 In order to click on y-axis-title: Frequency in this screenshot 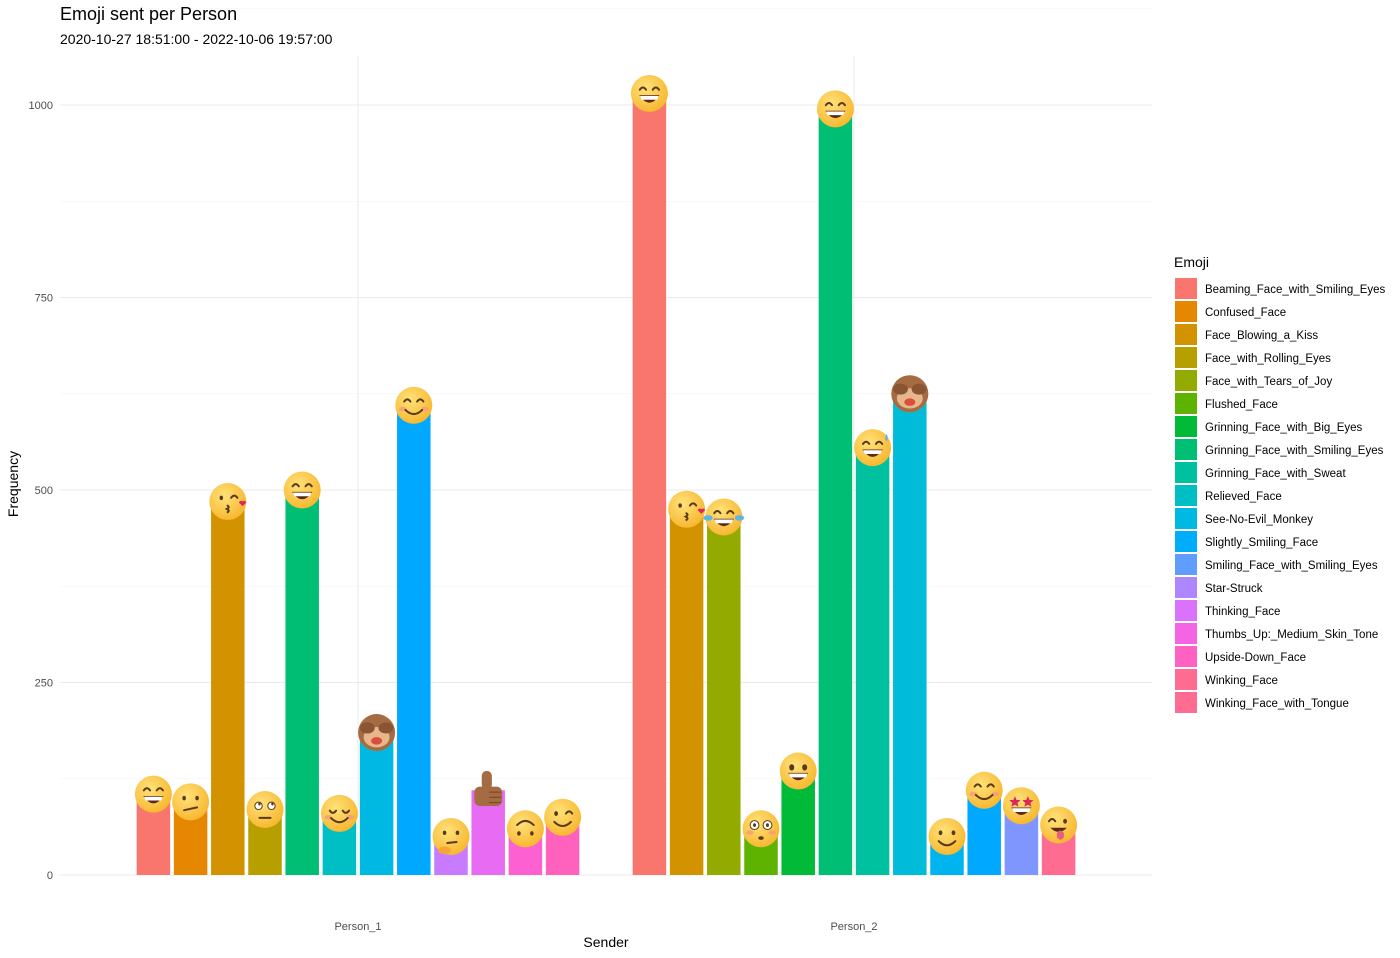, I will do `click(13, 484)`.